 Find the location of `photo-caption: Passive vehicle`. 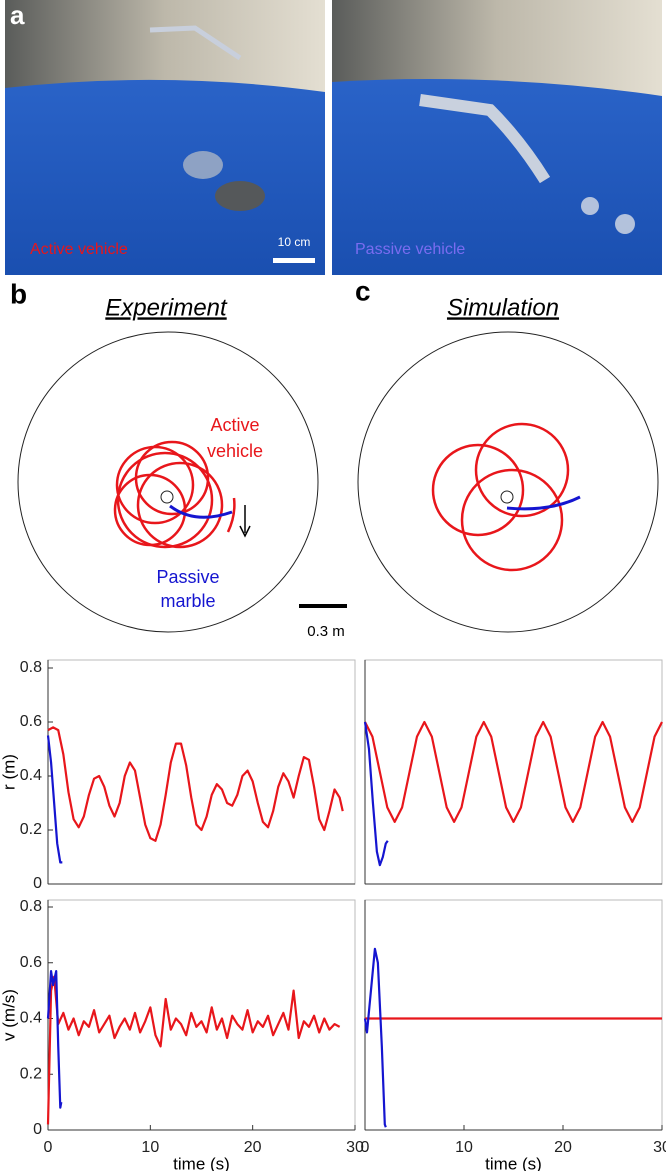

photo-caption: Passive vehicle is located at coordinates (410, 249).